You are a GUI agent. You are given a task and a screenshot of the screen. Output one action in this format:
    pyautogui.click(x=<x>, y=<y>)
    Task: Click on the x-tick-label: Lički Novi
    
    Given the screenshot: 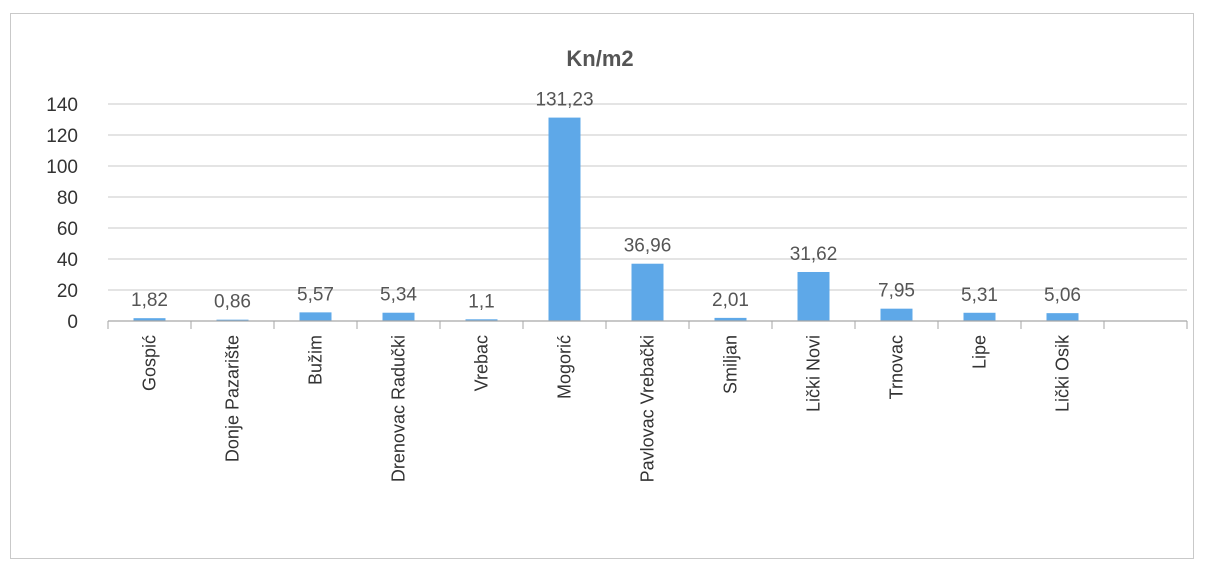 What is the action you would take?
    pyautogui.click(x=814, y=373)
    